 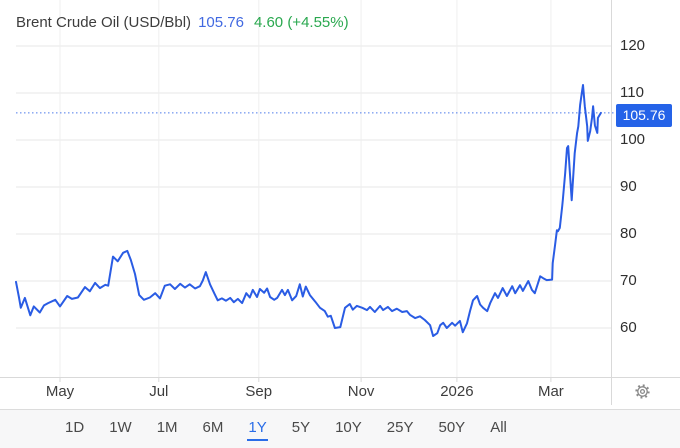 I want to click on range-button-1d: 1D, so click(x=75, y=427).